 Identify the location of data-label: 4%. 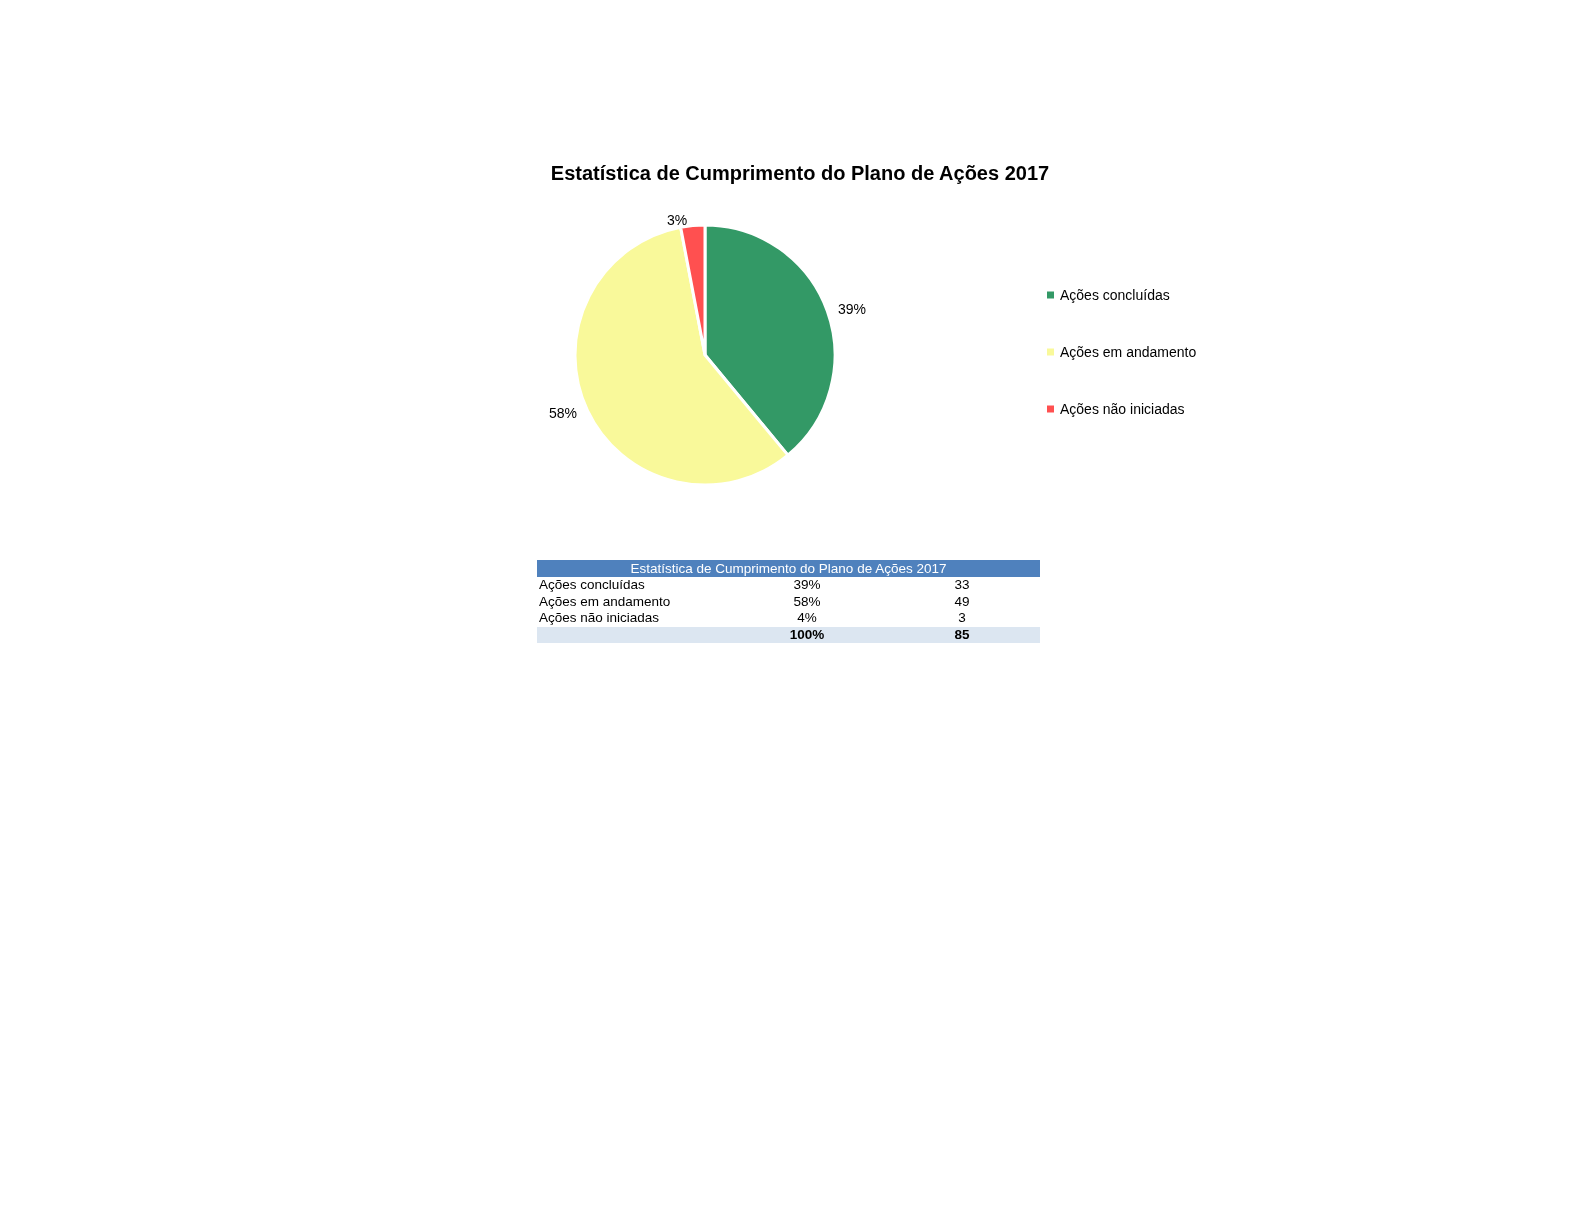
(807, 618).